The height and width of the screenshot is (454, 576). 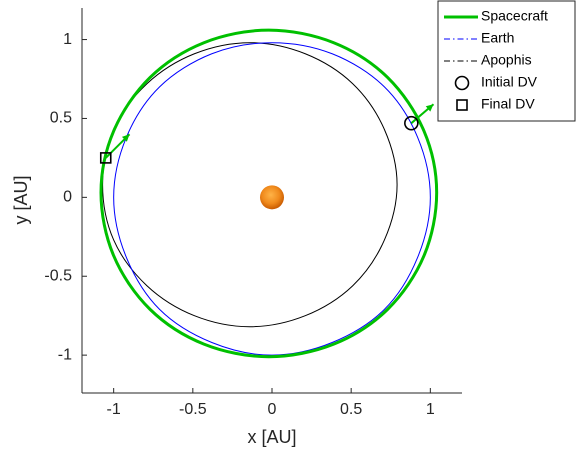 I want to click on y-tick-label: 0, so click(x=67, y=197).